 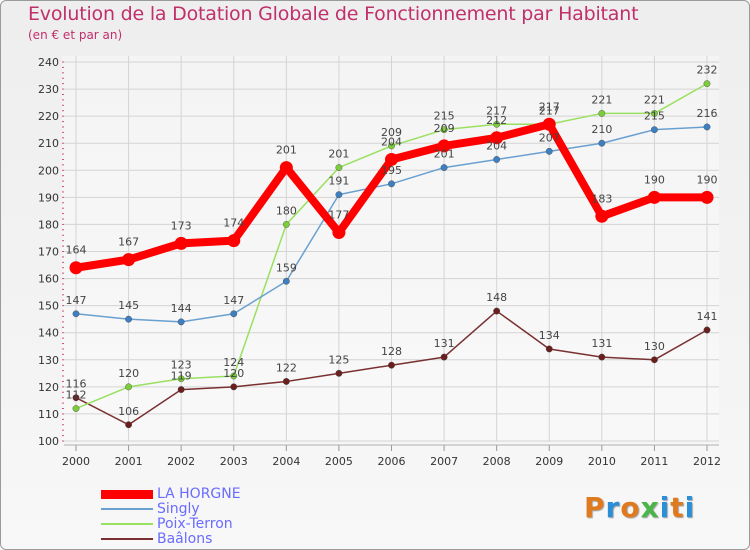 I want to click on data-label: 210, so click(x=601, y=129).